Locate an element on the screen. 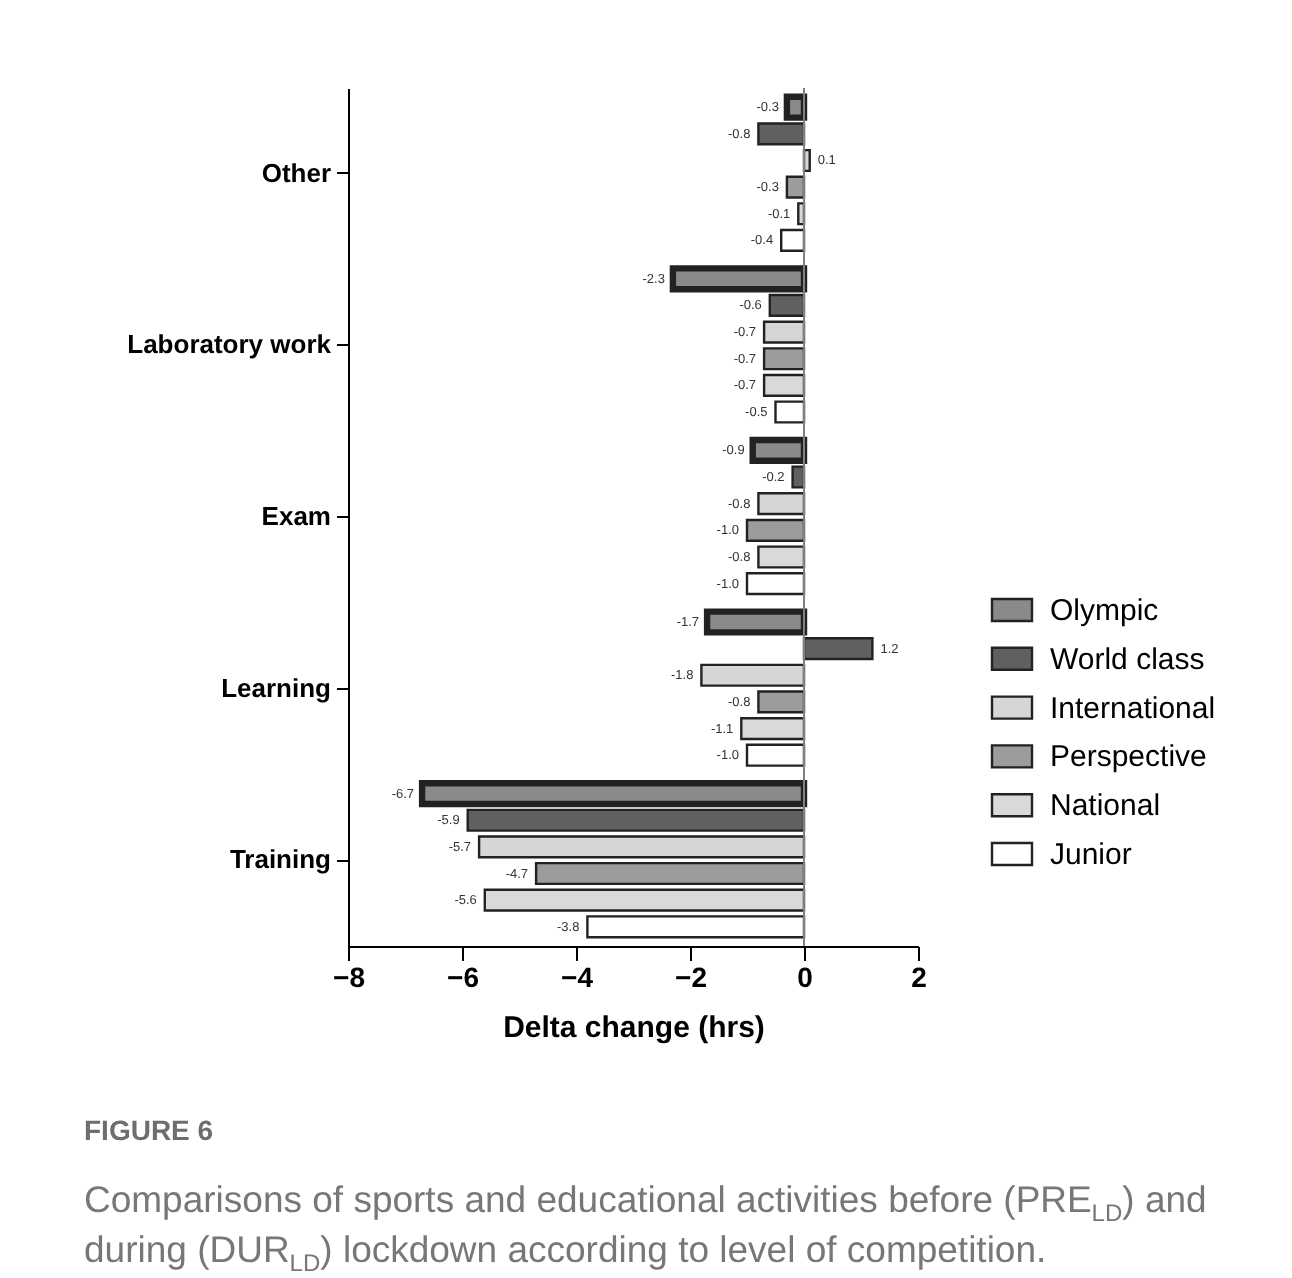 This screenshot has height=1278, width=1292. x-tick-label: 0 is located at coordinates (805, 977).